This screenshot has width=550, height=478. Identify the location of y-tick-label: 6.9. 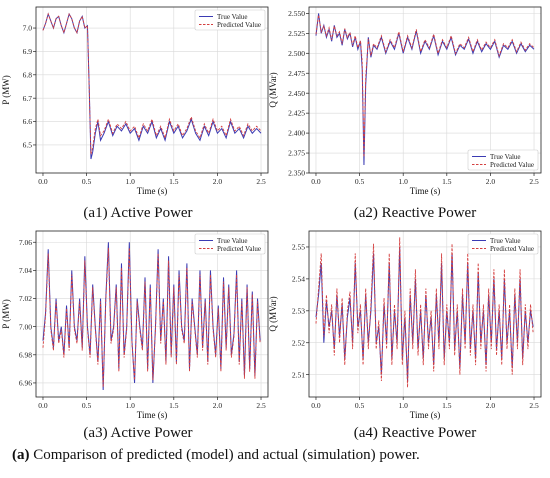
(28, 51).